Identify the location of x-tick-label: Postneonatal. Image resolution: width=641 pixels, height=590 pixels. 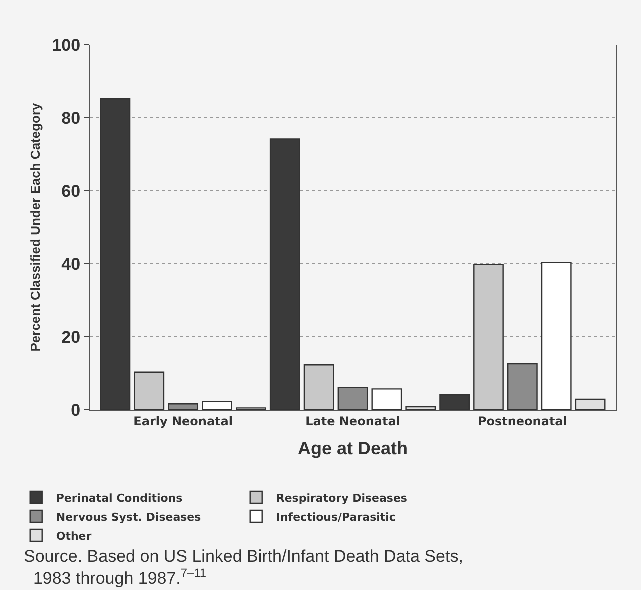
(523, 421).